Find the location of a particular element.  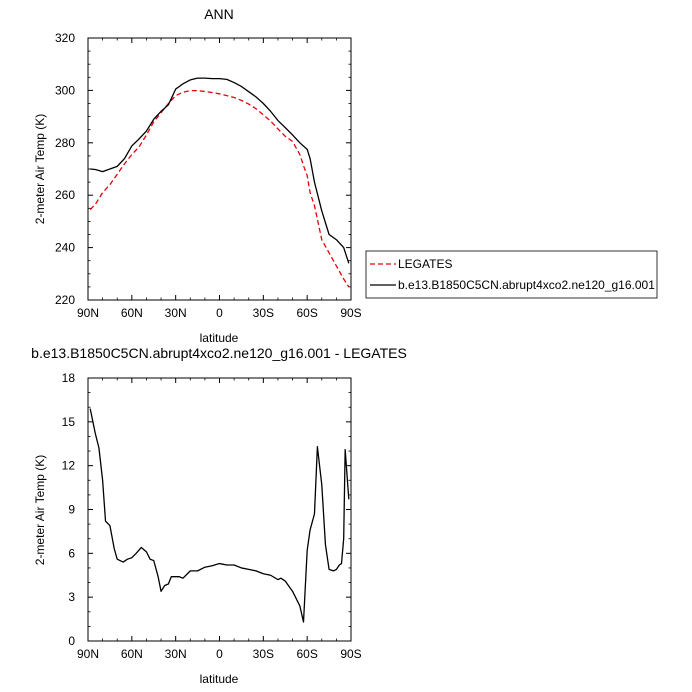

y-tick-label: 18 is located at coordinates (69, 378).